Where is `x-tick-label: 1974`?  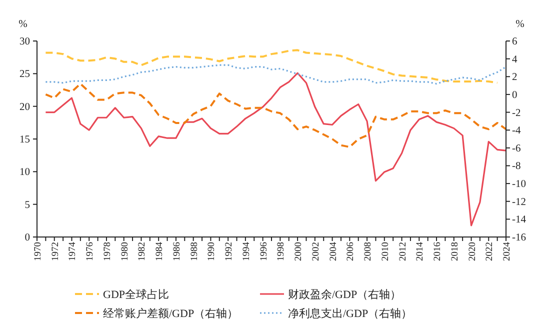
x-tick-label: 1974 is located at coordinates (73, 251).